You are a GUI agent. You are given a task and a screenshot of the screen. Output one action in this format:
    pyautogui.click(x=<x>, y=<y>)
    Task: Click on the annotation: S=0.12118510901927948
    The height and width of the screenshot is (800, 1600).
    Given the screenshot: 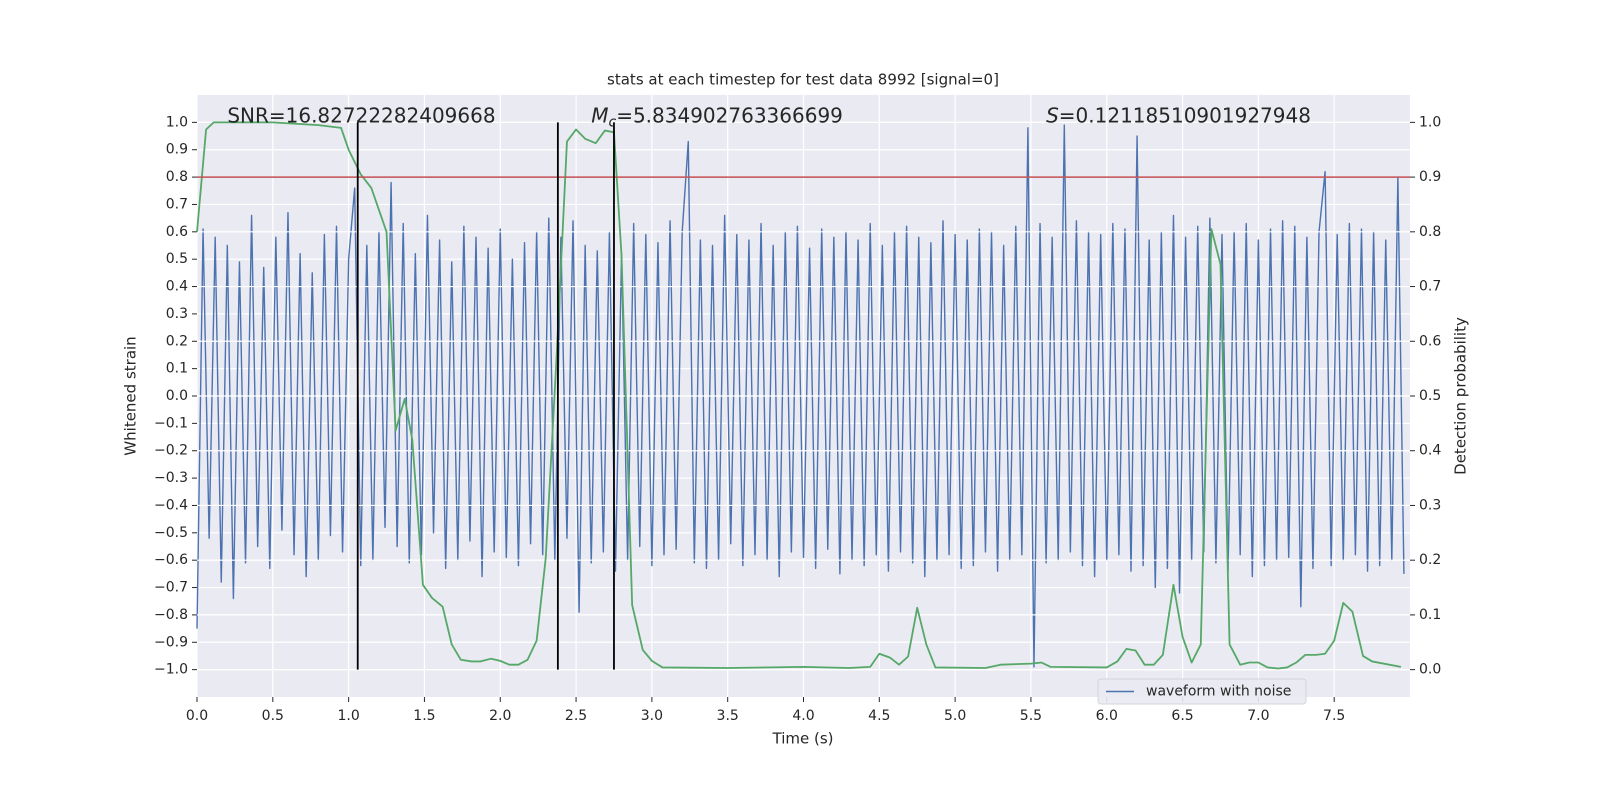 What is the action you would take?
    pyautogui.click(x=1178, y=115)
    